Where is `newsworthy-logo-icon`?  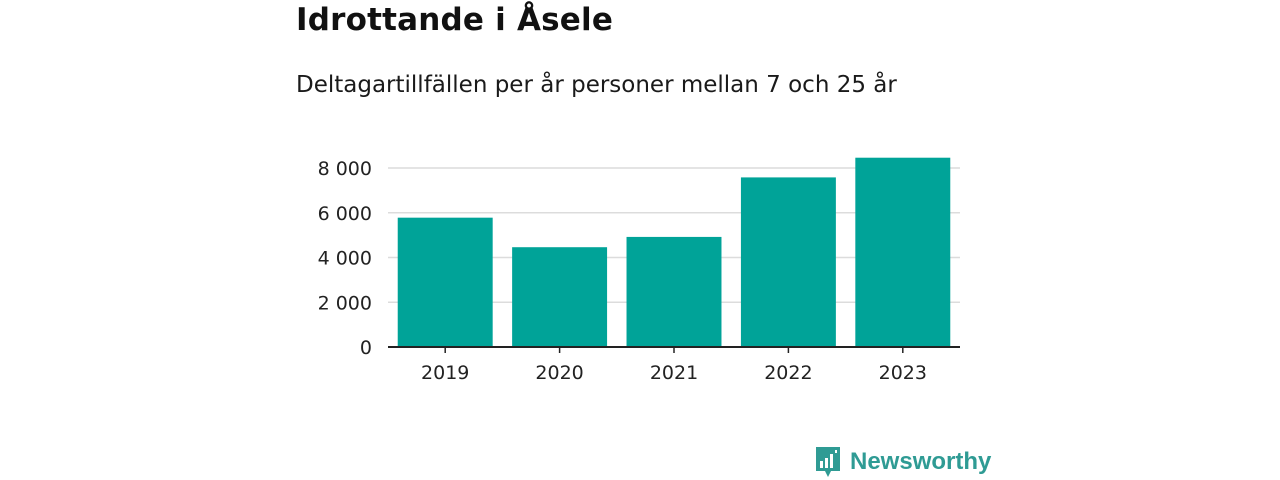
newsworthy-logo-icon is located at coordinates (828, 462).